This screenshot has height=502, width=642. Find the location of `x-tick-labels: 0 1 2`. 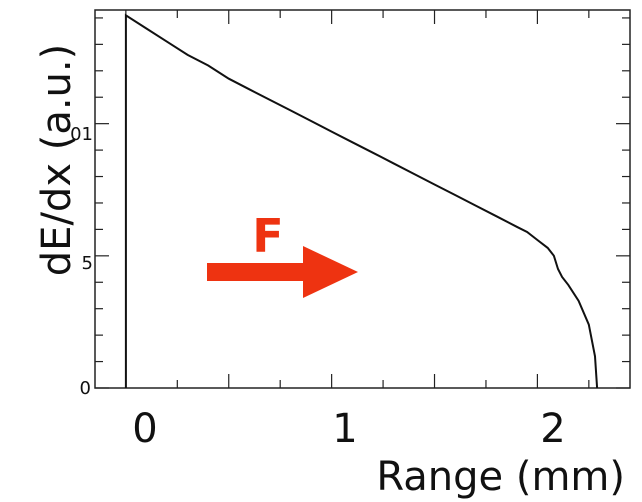

x-tick-labels: 0 1 2 is located at coordinates (348, 429).